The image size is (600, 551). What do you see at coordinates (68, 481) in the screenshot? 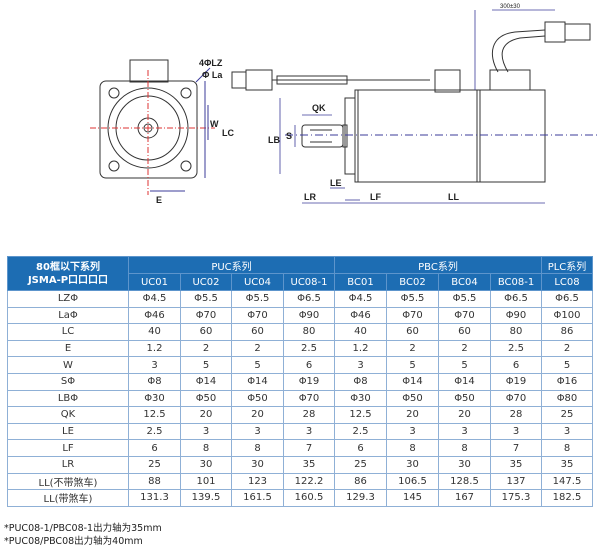
I see `row-label: LL(不带煞车)` at bounding box center [68, 481].